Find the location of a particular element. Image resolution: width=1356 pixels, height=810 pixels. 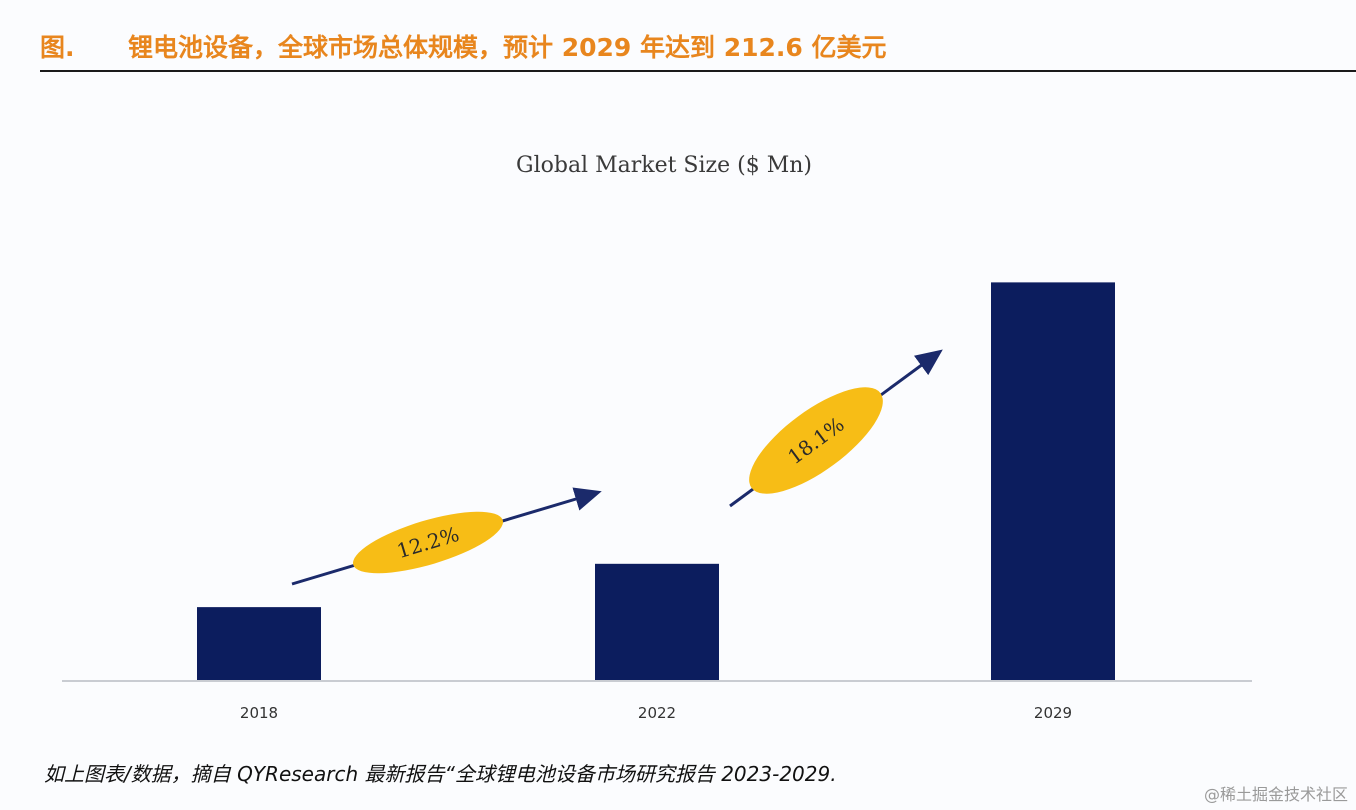

cagr-annotations: 12.2%18.1% is located at coordinates (617, 467).